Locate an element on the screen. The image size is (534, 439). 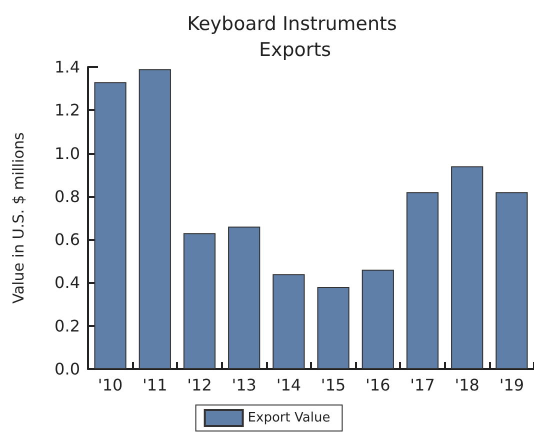
x-tick-label: '12 is located at coordinates (199, 385).